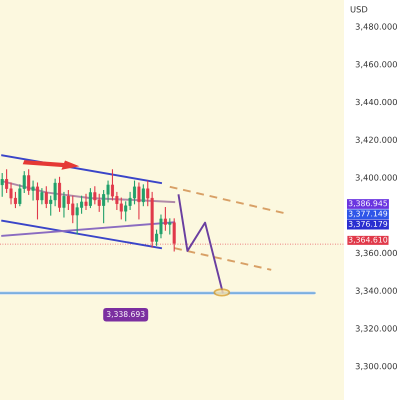  Describe the element at coordinates (376, 291) in the screenshot. I see `y-tick-label: 3,340.000` at that location.